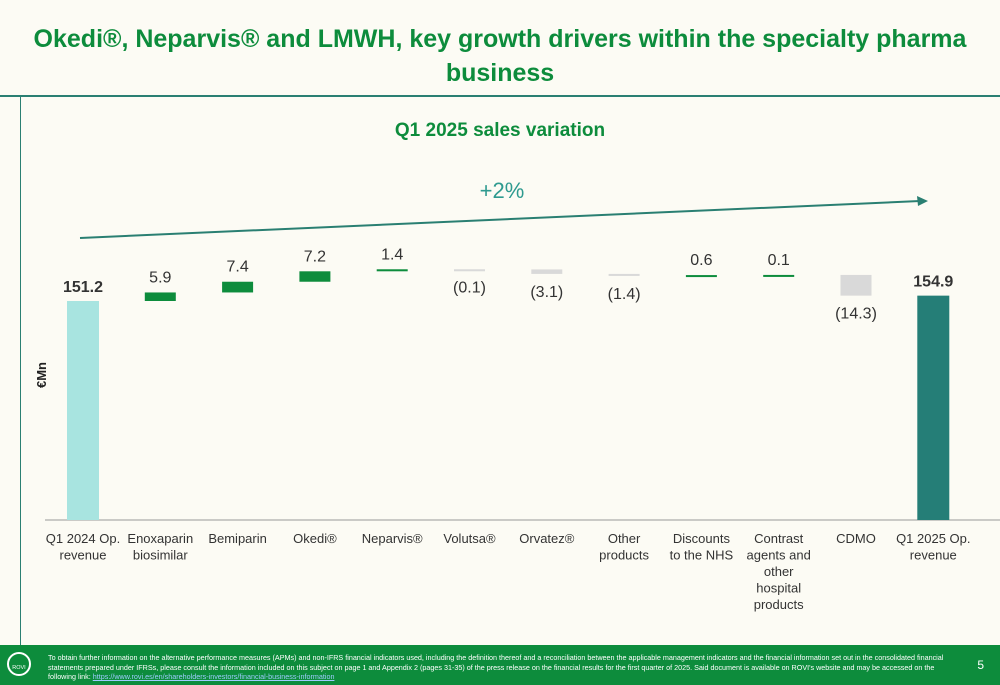  I want to click on data-label-8: 0.6, so click(701, 260).